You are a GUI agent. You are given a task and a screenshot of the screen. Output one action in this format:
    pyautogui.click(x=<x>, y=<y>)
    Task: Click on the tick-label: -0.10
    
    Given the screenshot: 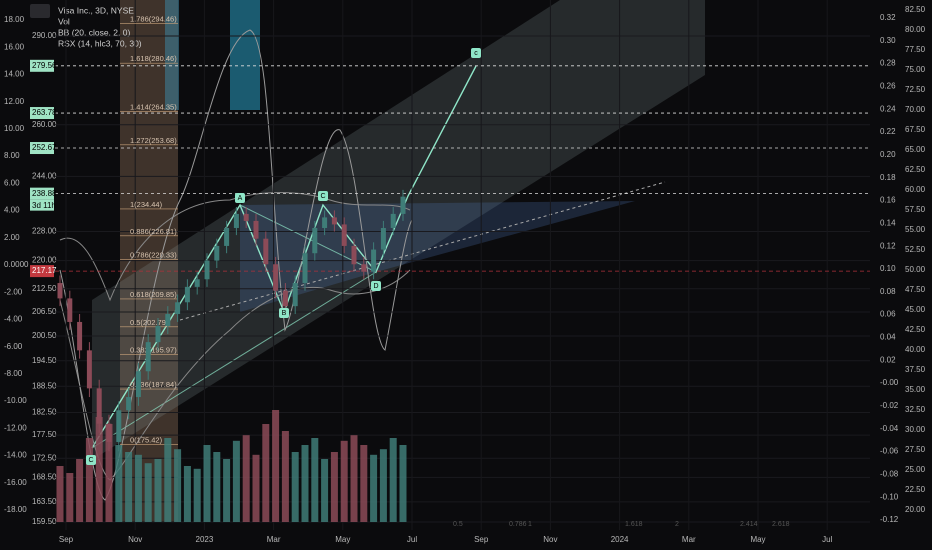 What is the action you would take?
    pyautogui.click(x=889, y=496)
    